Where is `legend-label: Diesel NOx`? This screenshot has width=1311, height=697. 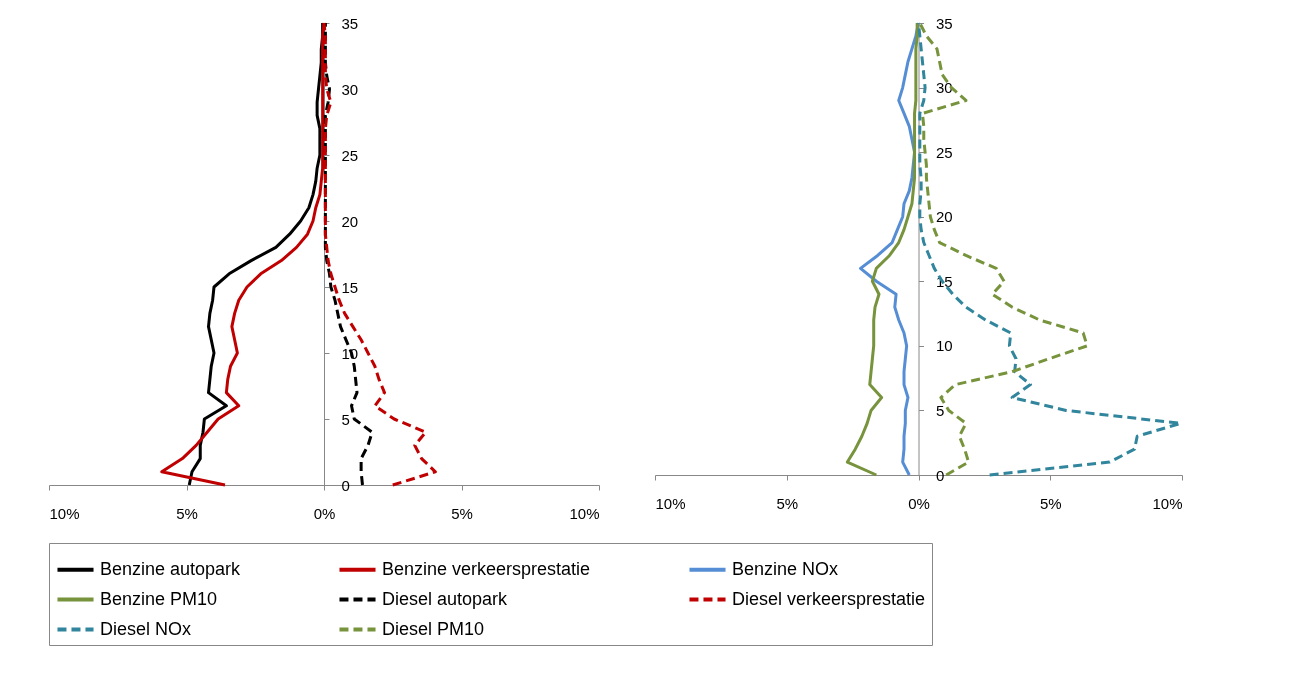 legend-label: Diesel NOx is located at coordinates (146, 628).